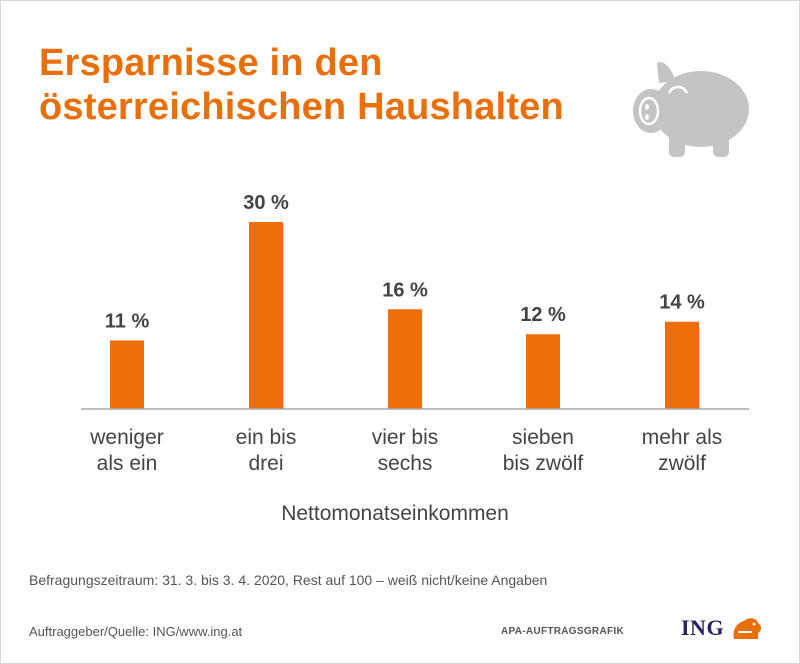 Image resolution: width=800 pixels, height=664 pixels. What do you see at coordinates (703, 627) in the screenshot?
I see `ing-logo-text: ING` at bounding box center [703, 627].